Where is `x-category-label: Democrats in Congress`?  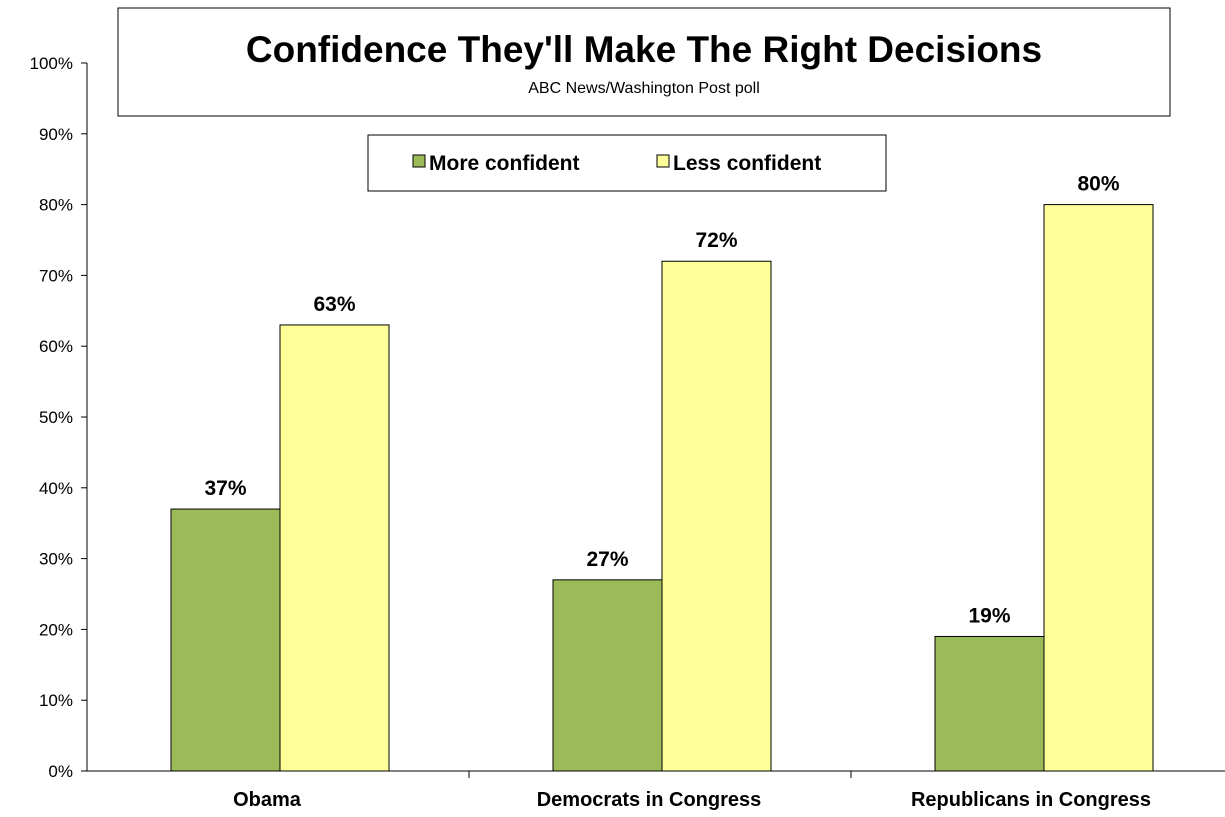 x-category-label: Democrats in Congress is located at coordinates (649, 800).